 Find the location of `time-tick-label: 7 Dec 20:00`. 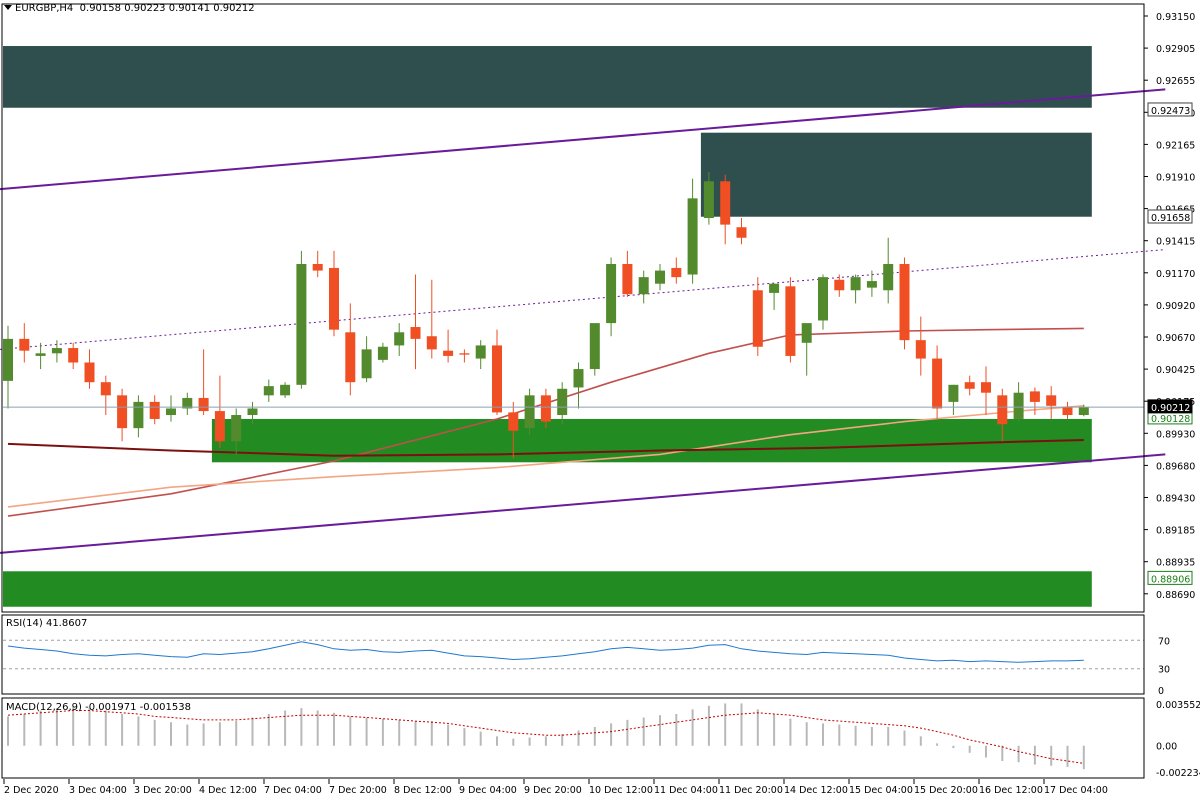

time-tick-label: 7 Dec 20:00 is located at coordinates (358, 790).